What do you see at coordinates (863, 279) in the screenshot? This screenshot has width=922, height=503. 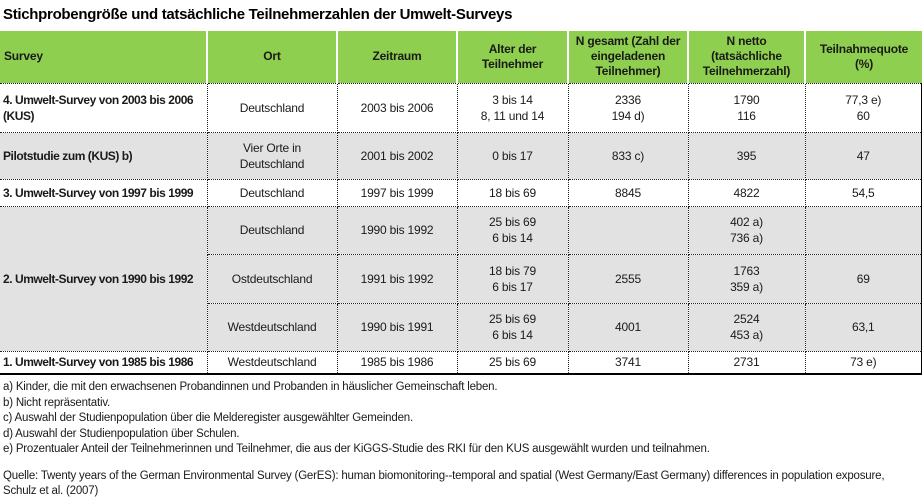 I see `cell-quote: 69` at bounding box center [863, 279].